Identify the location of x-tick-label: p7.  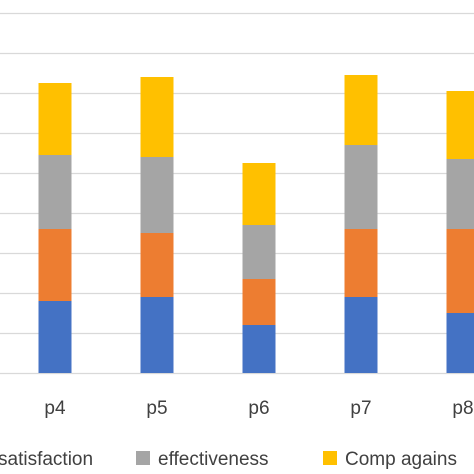
(360, 408).